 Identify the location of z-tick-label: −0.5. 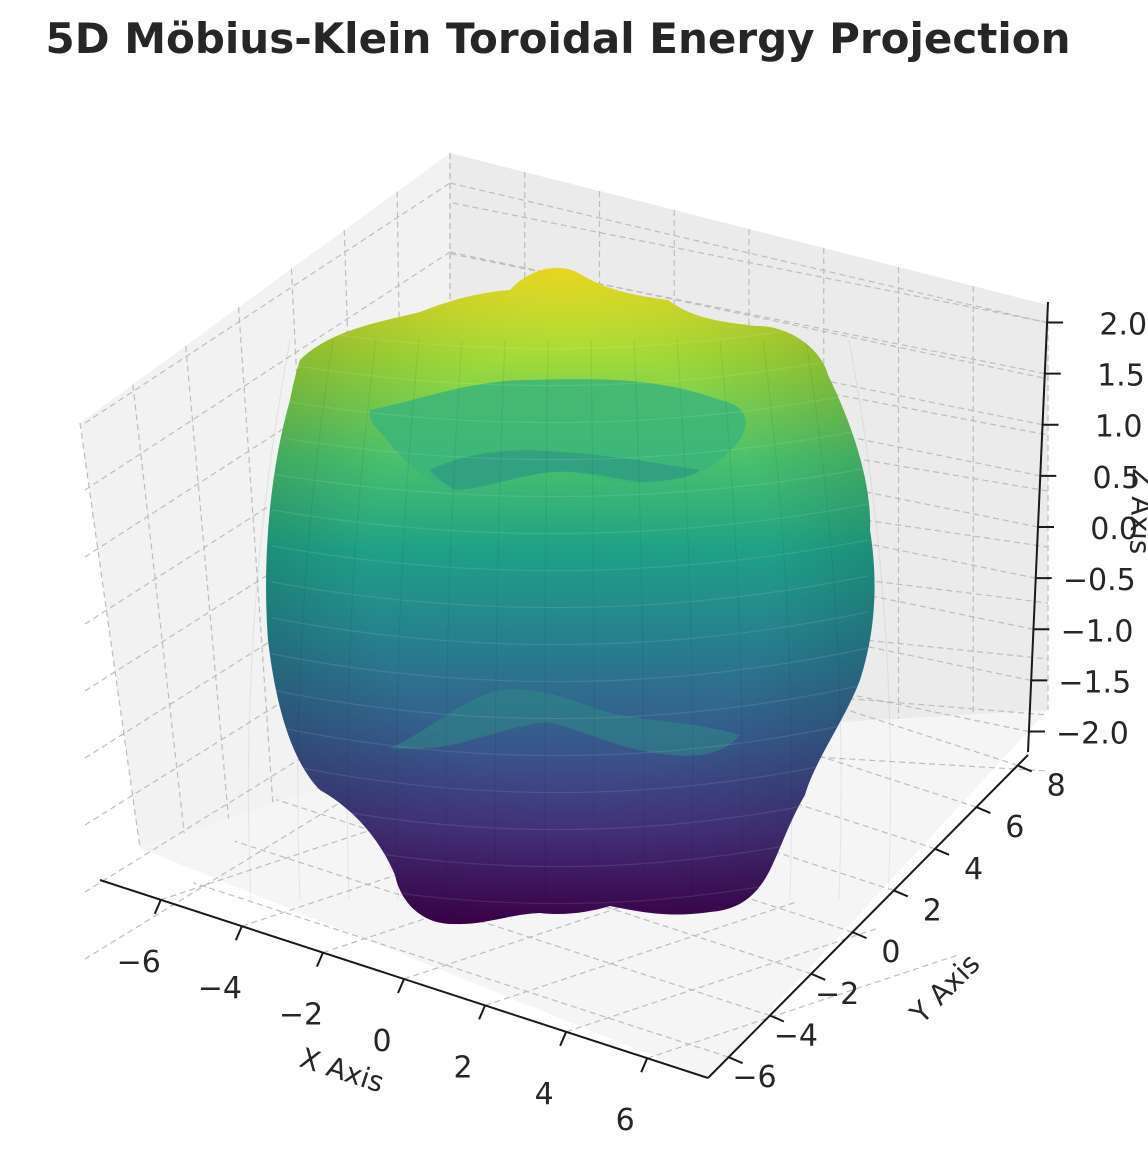
(1099, 580).